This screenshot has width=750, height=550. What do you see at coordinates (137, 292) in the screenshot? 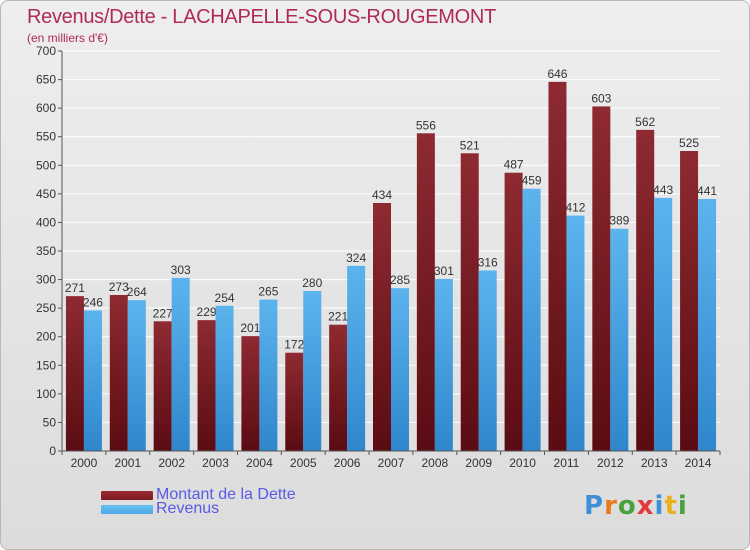
I see `data-label-revenus: 264` at bounding box center [137, 292].